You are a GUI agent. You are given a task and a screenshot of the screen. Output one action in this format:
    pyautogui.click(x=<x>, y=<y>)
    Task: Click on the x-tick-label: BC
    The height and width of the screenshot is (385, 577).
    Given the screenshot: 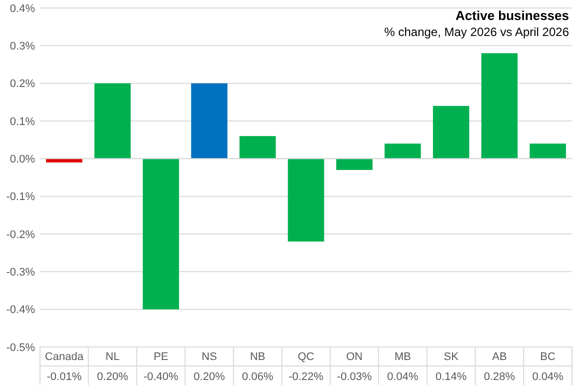 What is the action you would take?
    pyautogui.click(x=548, y=357)
    